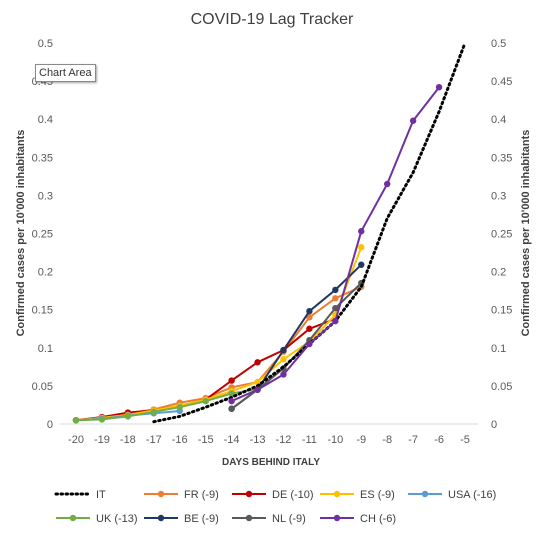 This screenshot has height=536, width=551. What do you see at coordinates (42, 387) in the screenshot?
I see `y-tick-label-left: 0.05` at bounding box center [42, 387].